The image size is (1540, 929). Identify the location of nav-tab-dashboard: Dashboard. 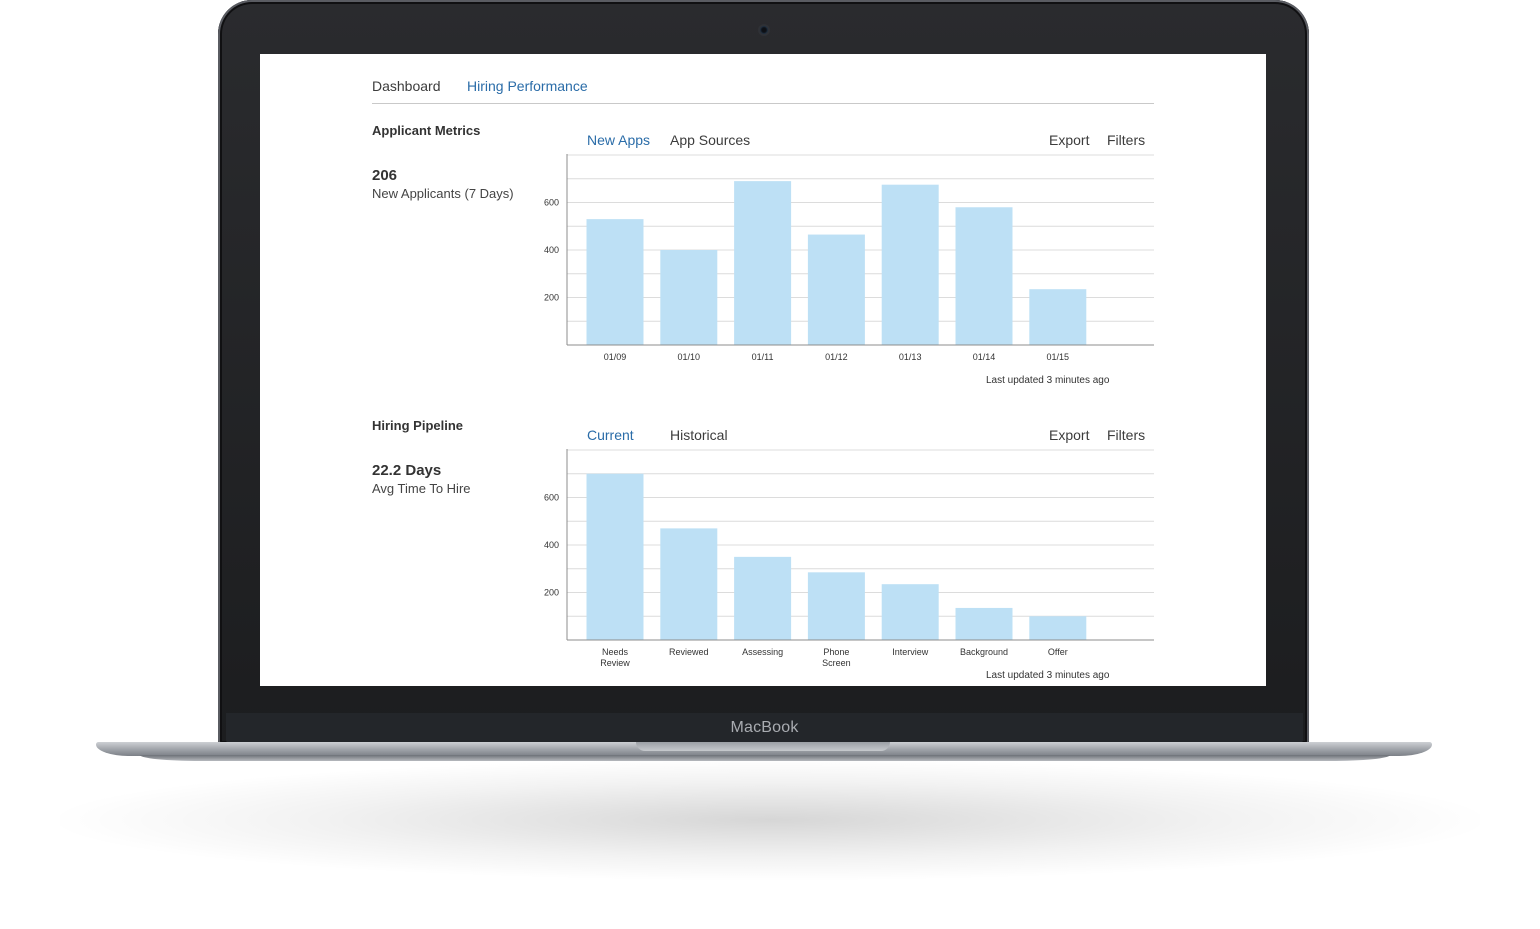
(406, 86).